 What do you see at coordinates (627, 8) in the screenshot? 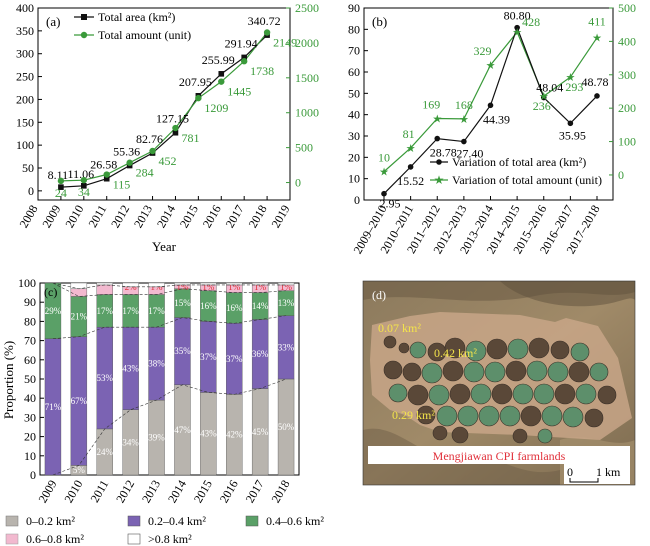
I see `b-right-tick-label: 500` at bounding box center [627, 8].